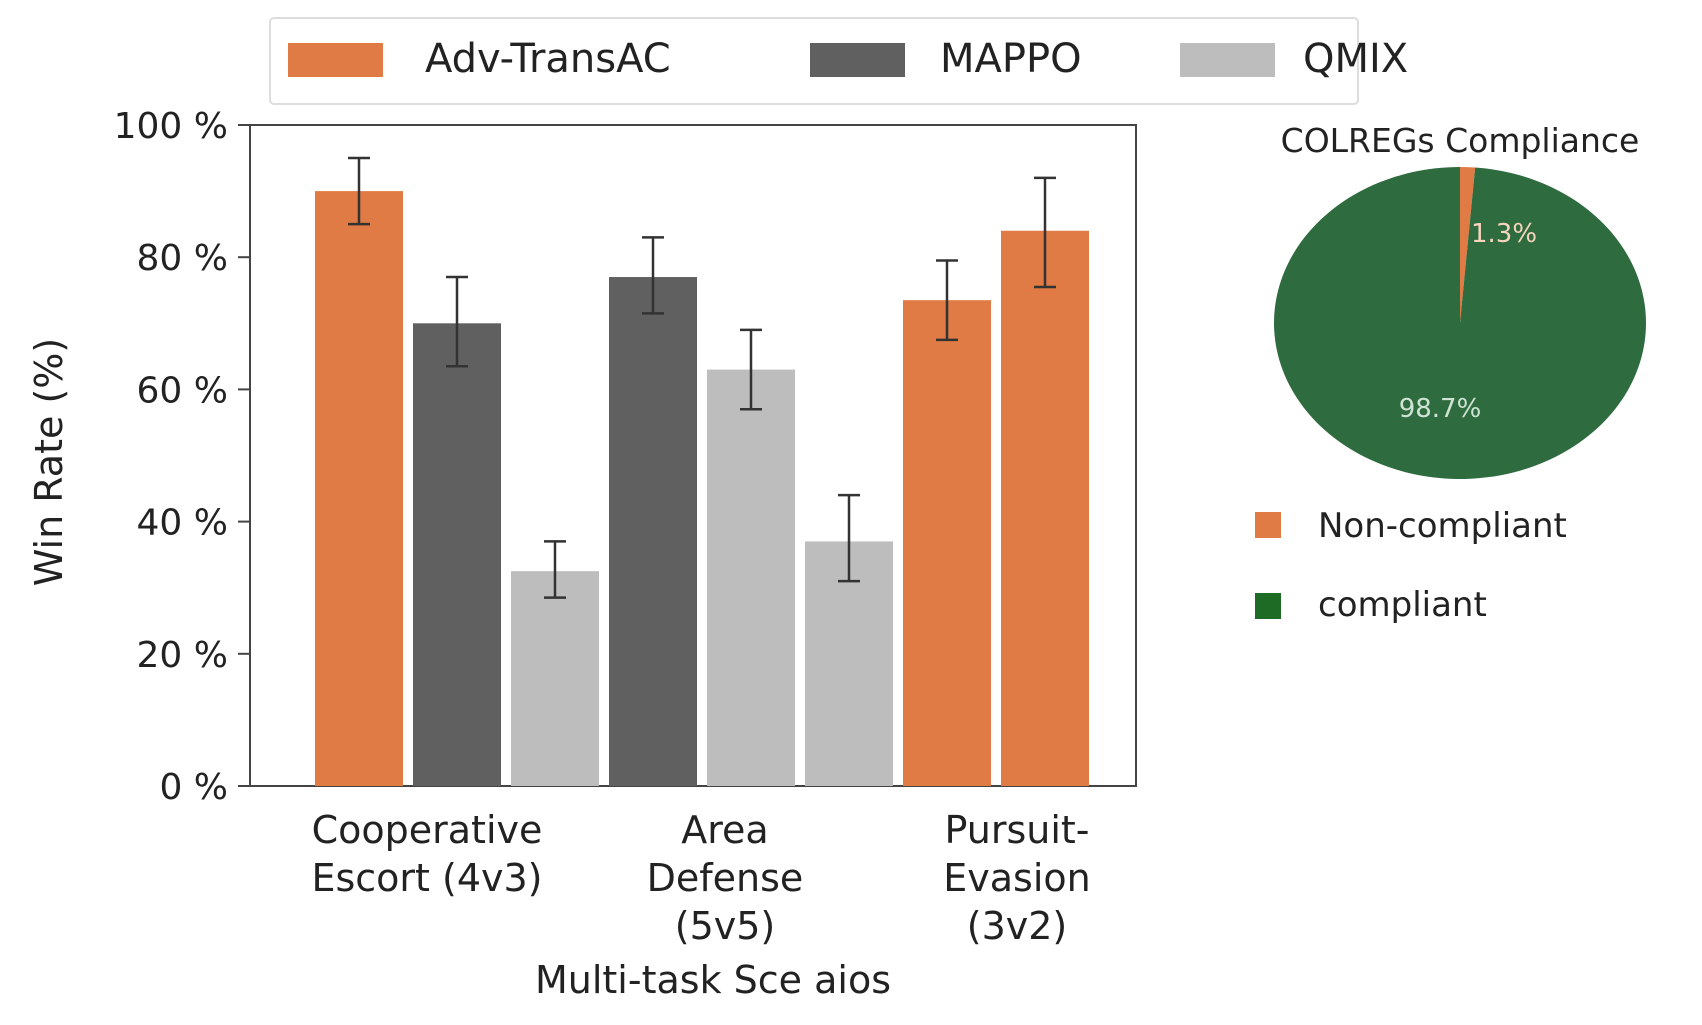 Image resolution: width=1702 pixels, height=1025 pixels. I want to click on x-tick-label-0: Cooperative Escort (4v3), so click(426, 854).